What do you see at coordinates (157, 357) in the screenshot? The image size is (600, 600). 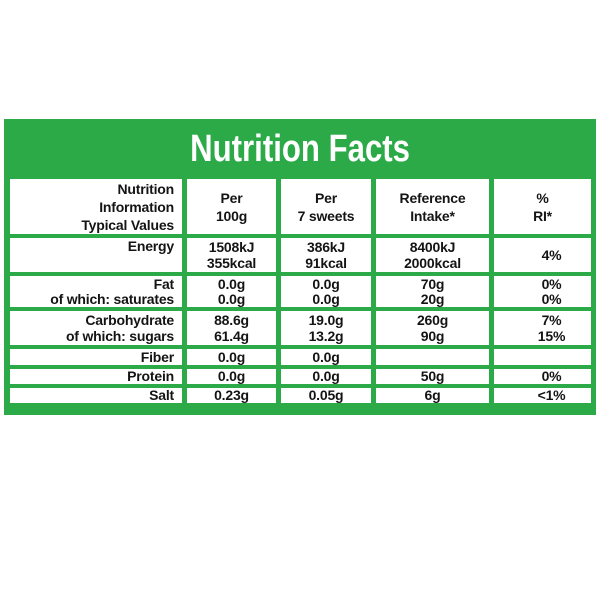 I see `row-label: Fiber` at bounding box center [157, 357].